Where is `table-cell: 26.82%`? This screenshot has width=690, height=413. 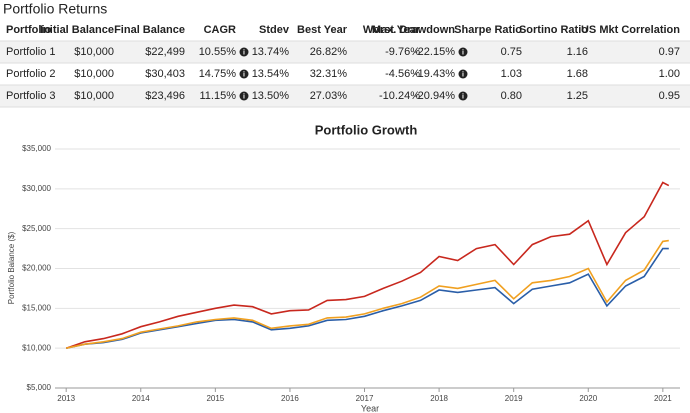
table-cell: 26.82% is located at coordinates (329, 52).